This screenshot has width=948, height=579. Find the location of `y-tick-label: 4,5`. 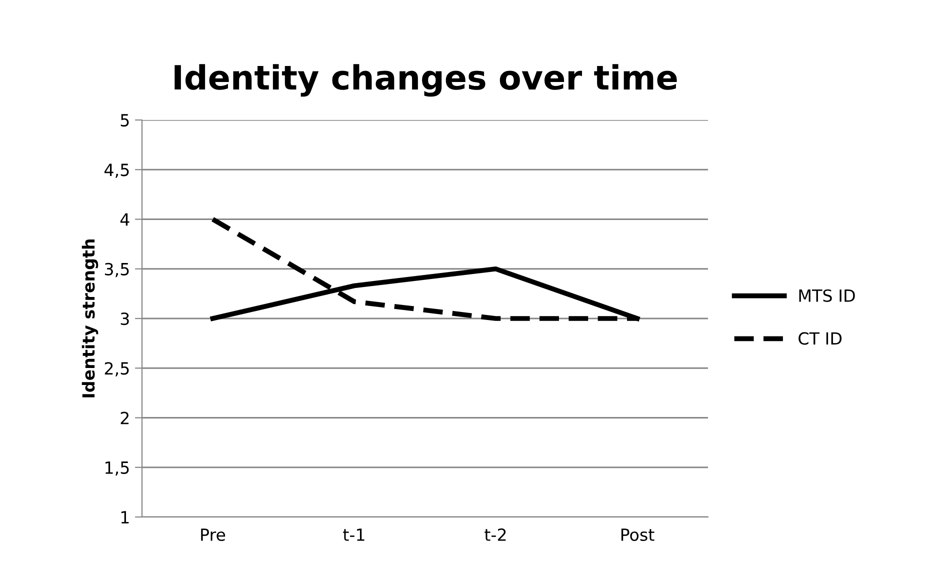

y-tick-label: 4,5 is located at coordinates (116, 171).